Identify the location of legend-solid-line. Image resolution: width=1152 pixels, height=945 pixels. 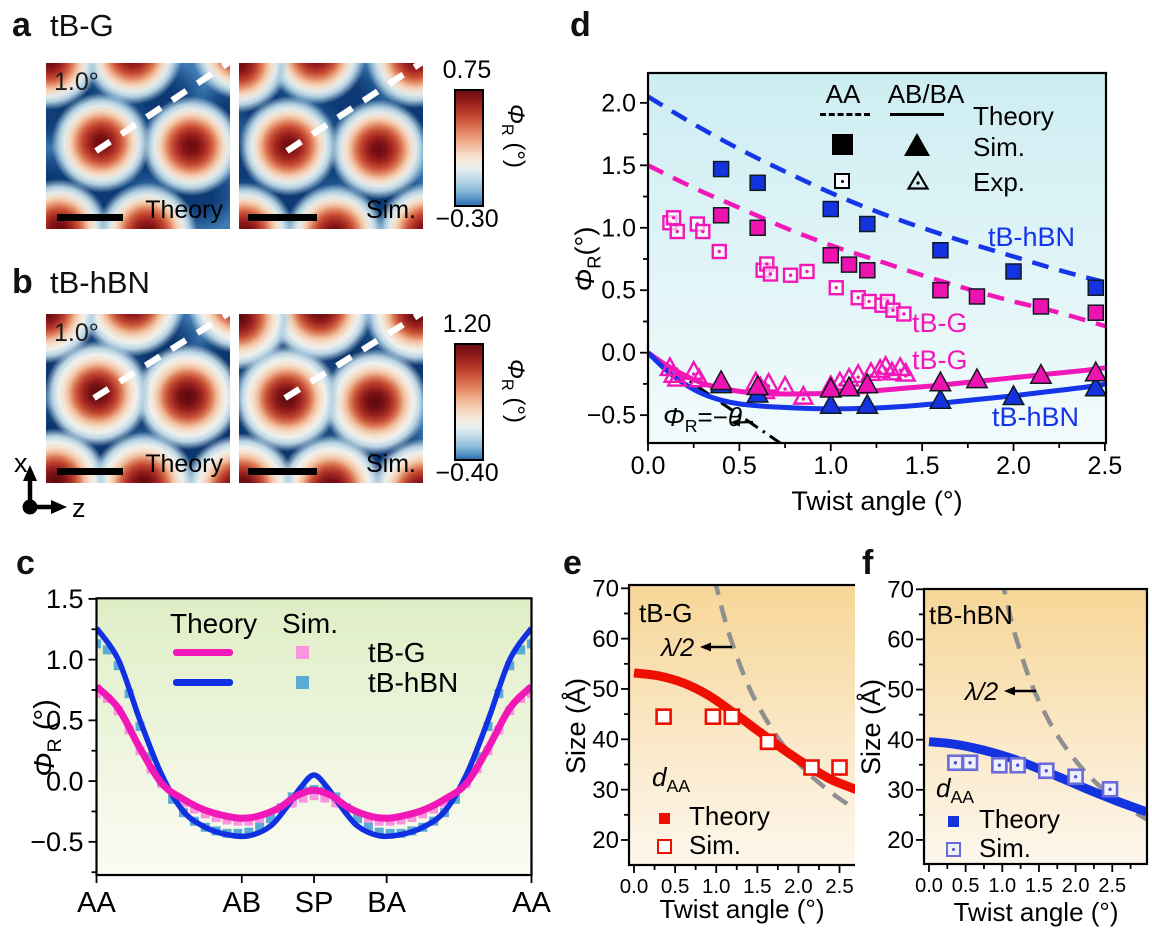
(917, 114).